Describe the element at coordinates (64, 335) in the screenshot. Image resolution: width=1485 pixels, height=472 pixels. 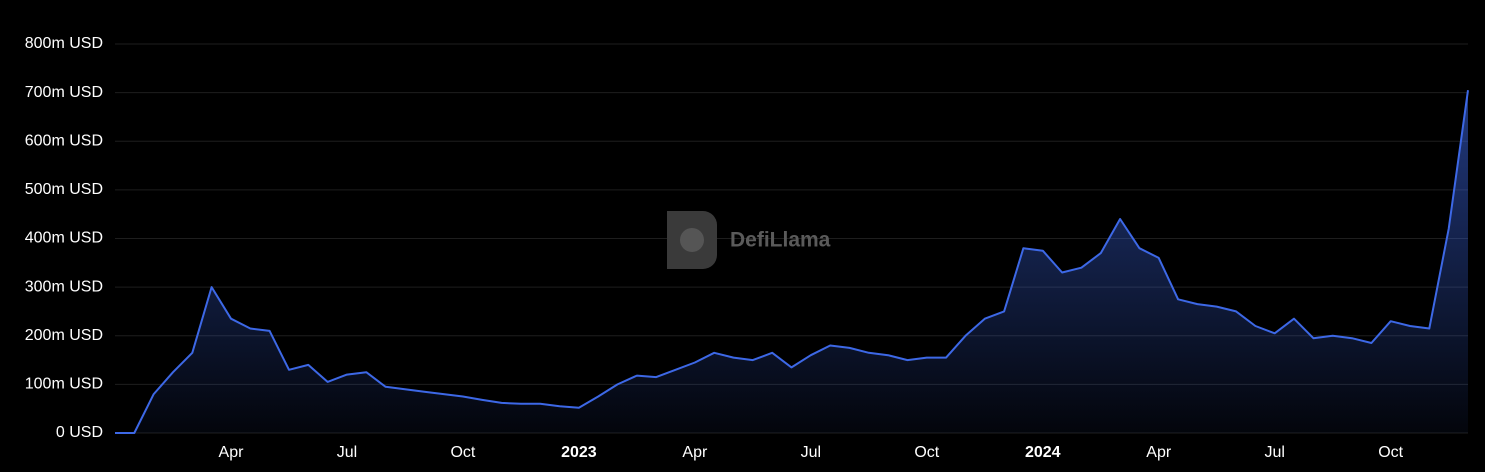
I see `y-tick-label: 200m USD` at that location.